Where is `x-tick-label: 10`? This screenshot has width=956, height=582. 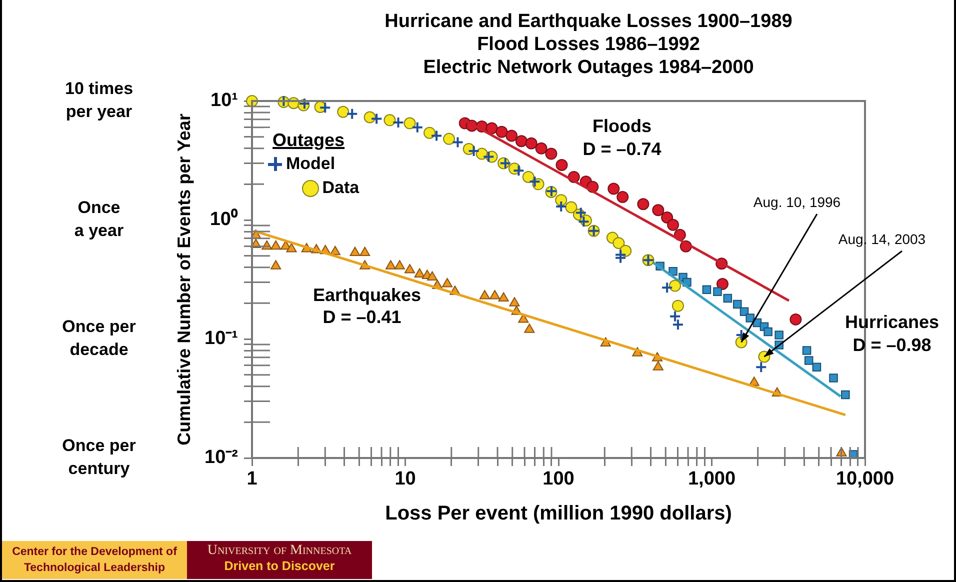 x-tick-label: 10 is located at coordinates (405, 479).